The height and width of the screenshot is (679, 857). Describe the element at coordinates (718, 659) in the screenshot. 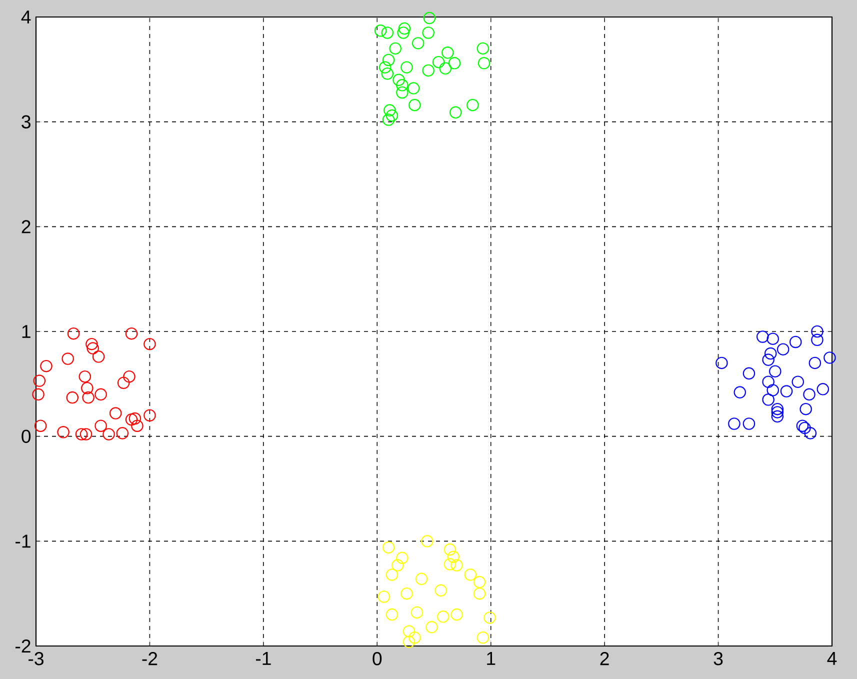

I see `x-tick-label: 3` at that location.